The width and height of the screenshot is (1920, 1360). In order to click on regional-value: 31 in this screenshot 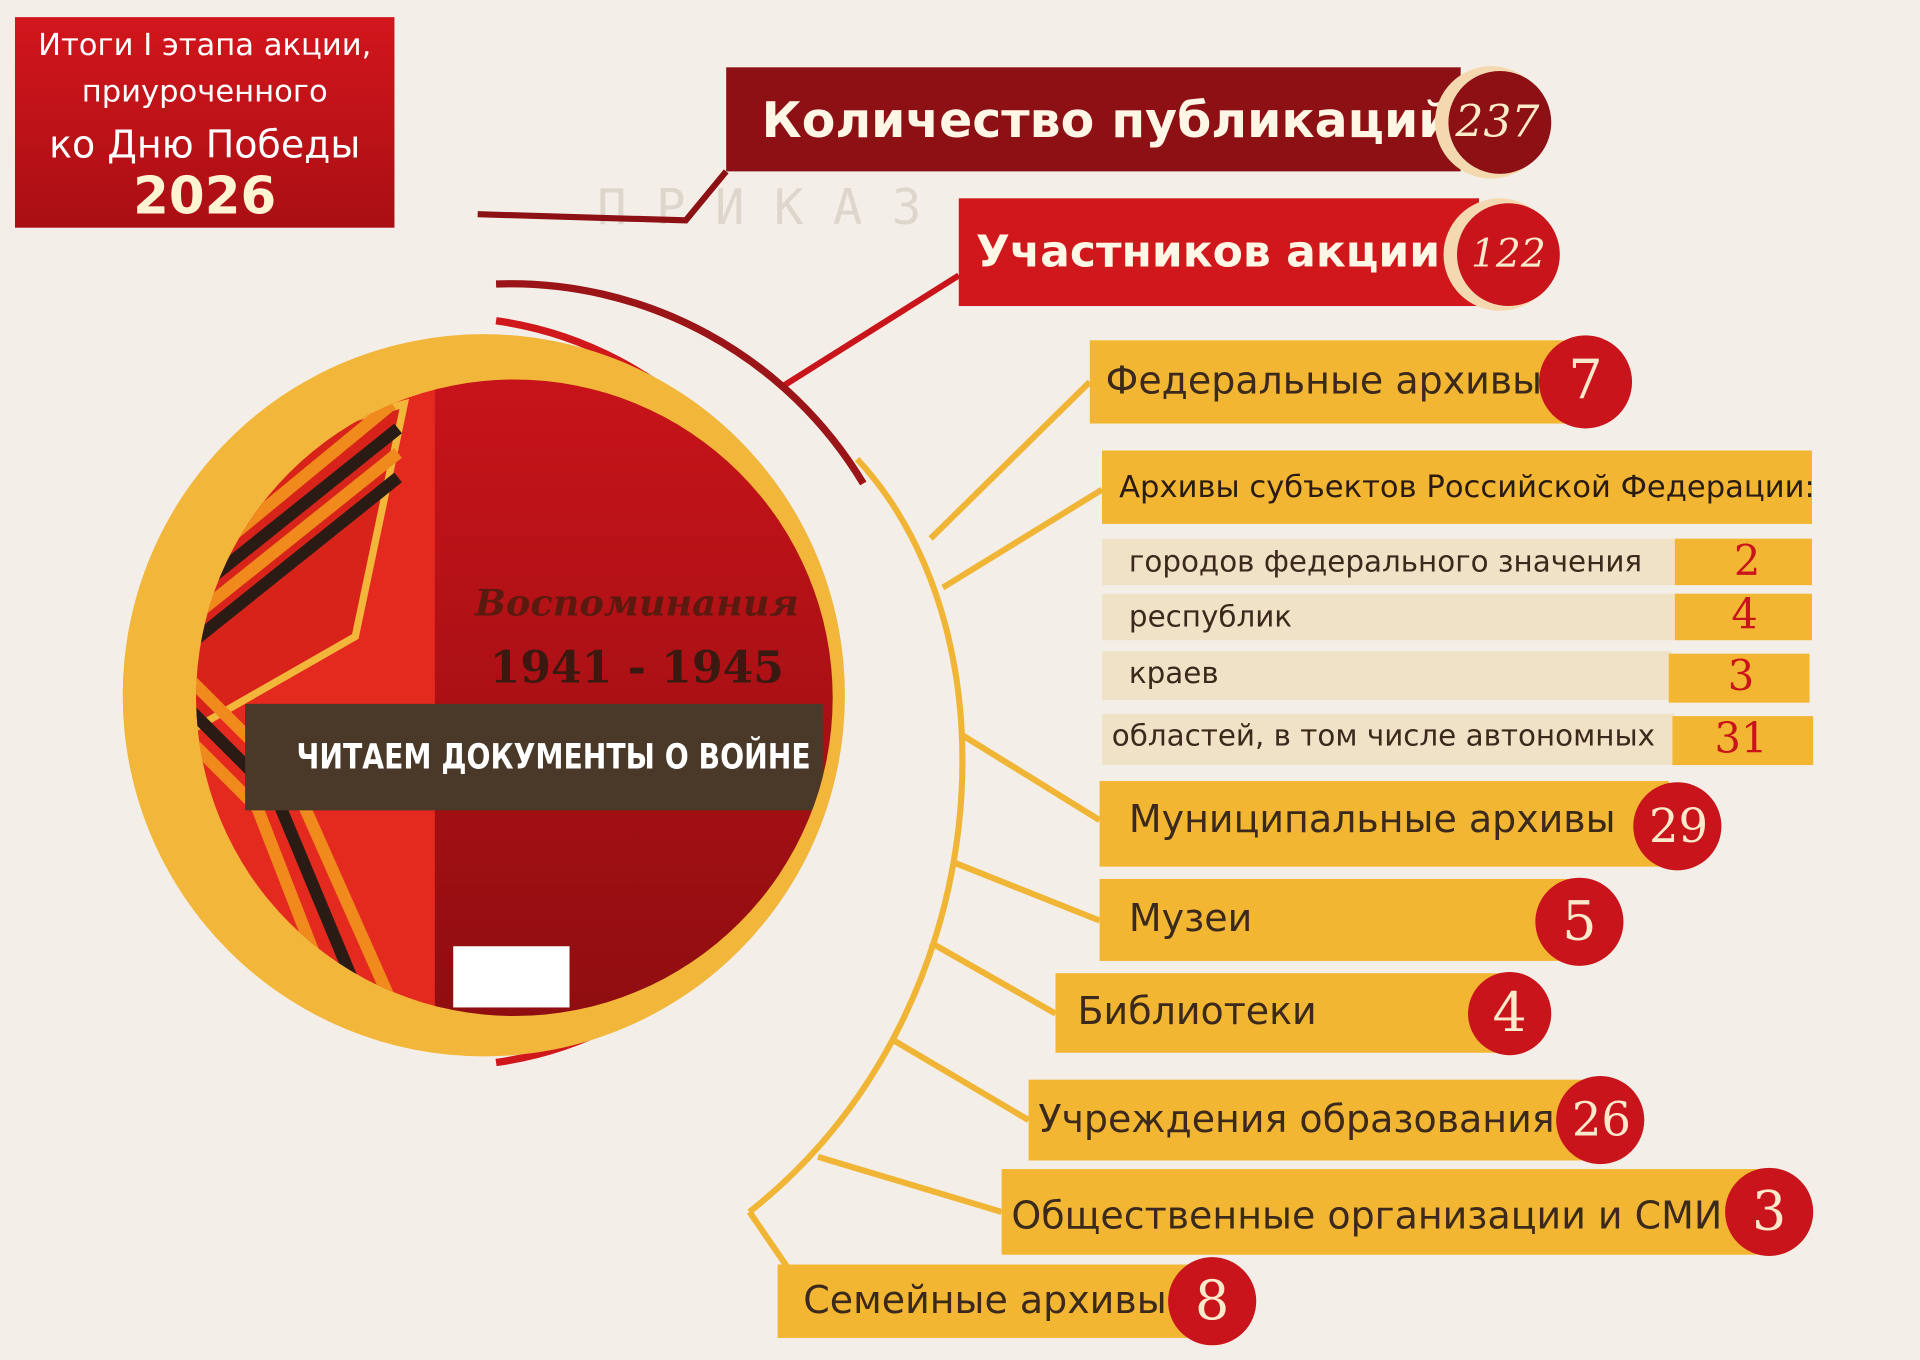, I will do `click(1741, 737)`.